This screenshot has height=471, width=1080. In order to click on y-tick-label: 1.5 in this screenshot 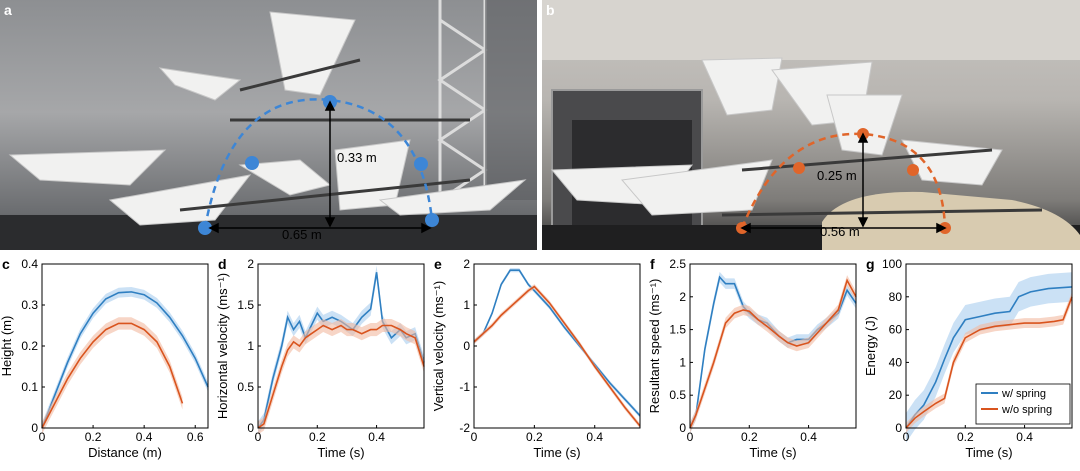, I will do `click(245, 305)`.